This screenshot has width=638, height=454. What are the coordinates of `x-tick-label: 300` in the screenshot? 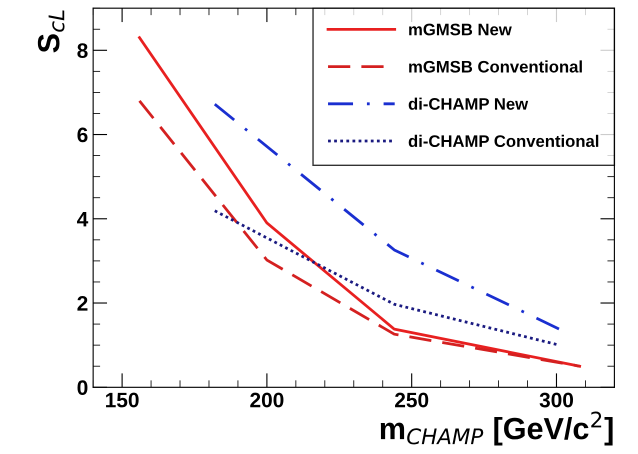 It's located at (557, 400).